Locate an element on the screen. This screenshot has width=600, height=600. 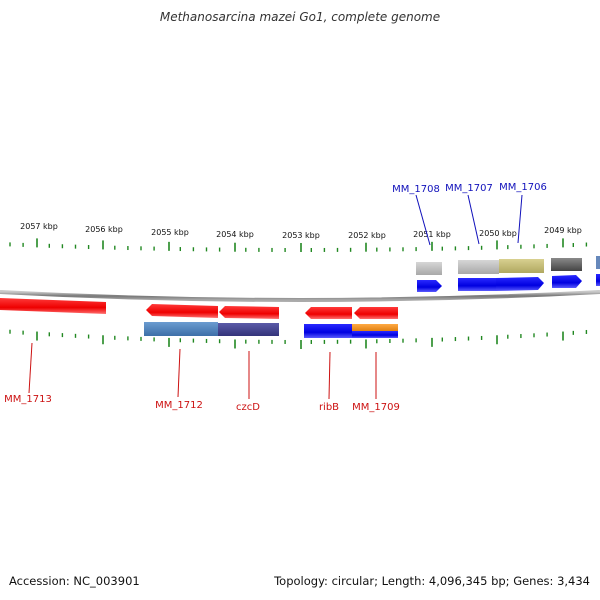
feature-box-mm-1709-orange is located at coordinates (375, 327).